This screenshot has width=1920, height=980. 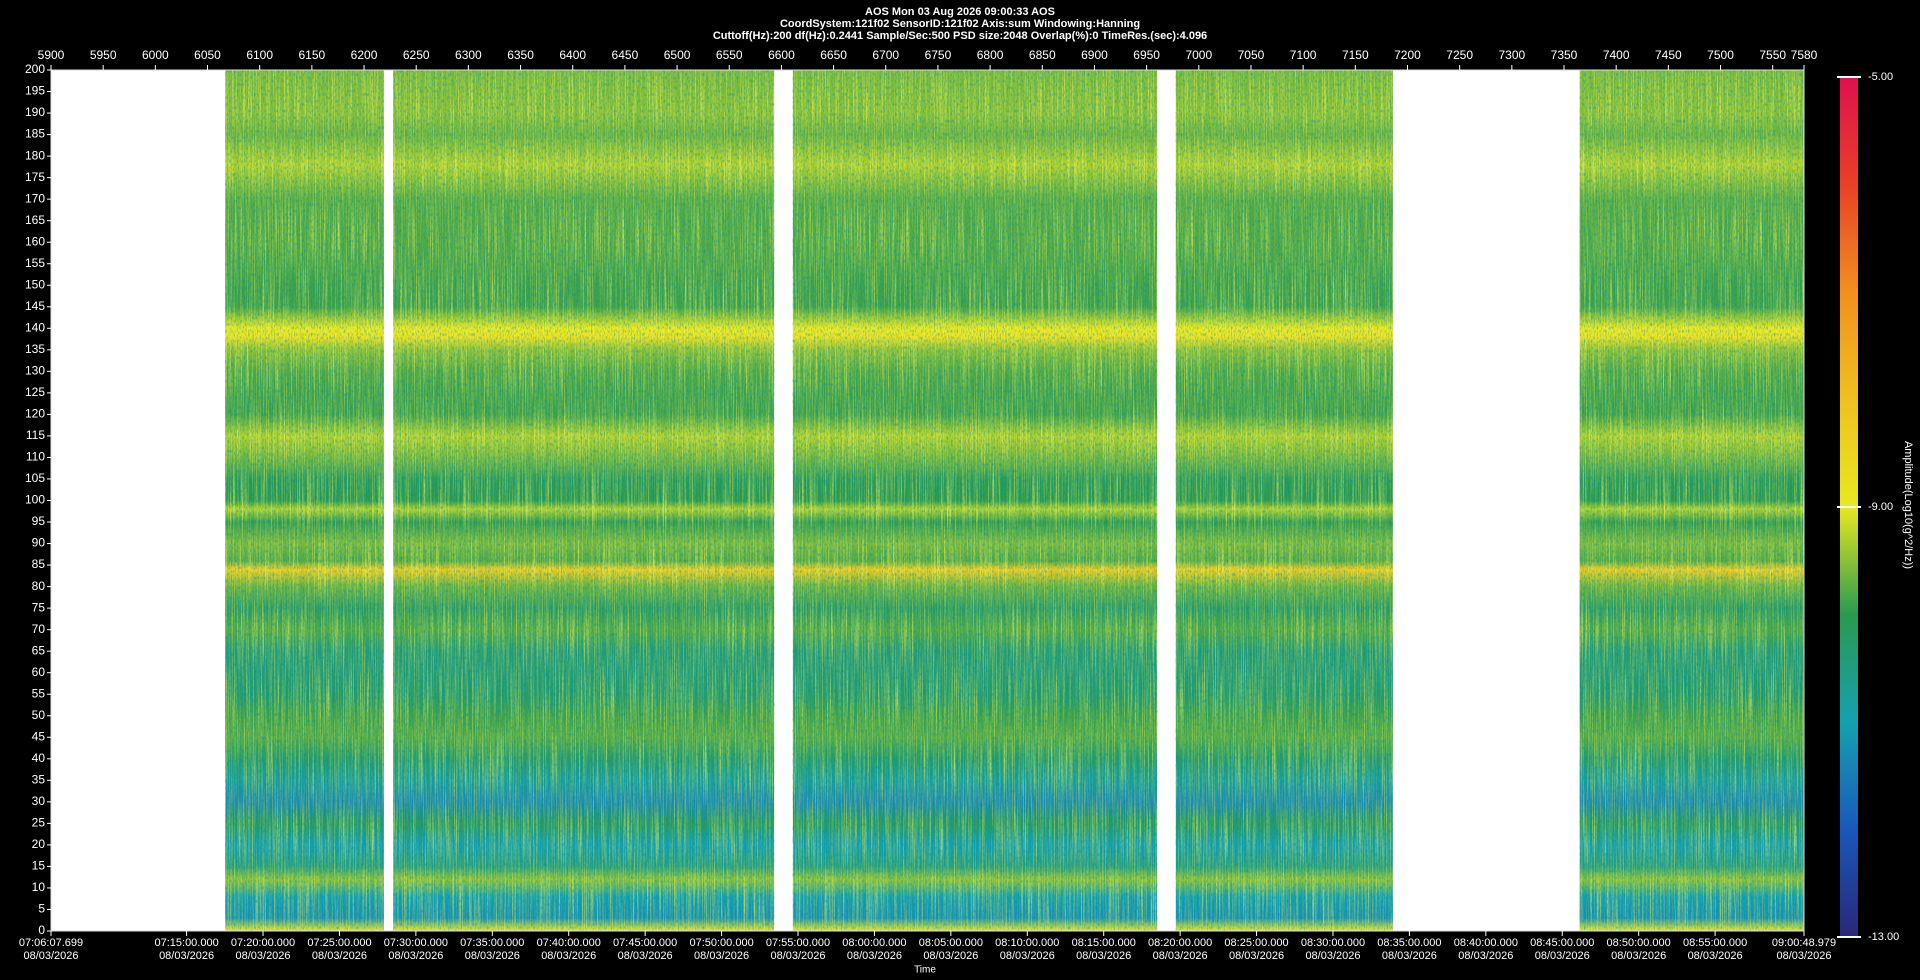 What do you see at coordinates (1639, 943) in the screenshot?
I see `x2-tick-label: 08:50:00.000` at bounding box center [1639, 943].